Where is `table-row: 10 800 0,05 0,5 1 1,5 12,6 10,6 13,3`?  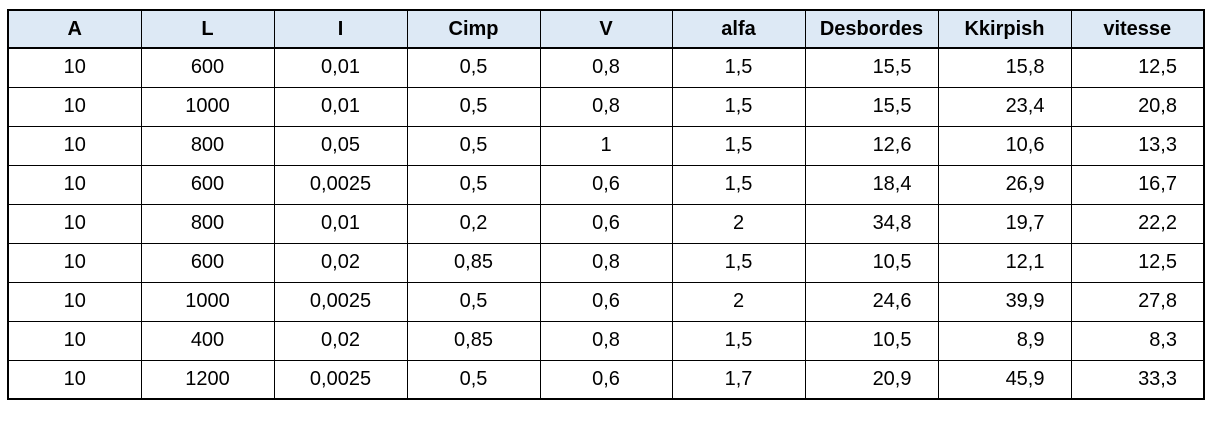 table-row: 10 800 0,05 0,5 1 1,5 12,6 10,6 13,3 is located at coordinates (606, 145).